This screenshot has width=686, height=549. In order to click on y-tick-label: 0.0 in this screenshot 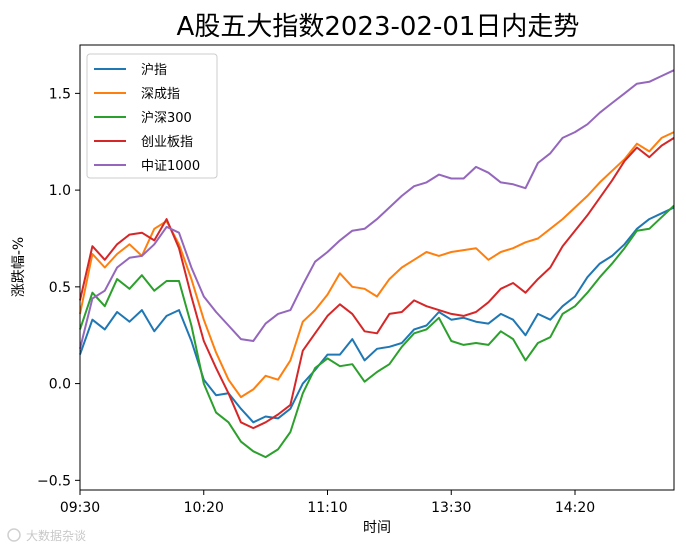, I will do `click(60, 385)`.